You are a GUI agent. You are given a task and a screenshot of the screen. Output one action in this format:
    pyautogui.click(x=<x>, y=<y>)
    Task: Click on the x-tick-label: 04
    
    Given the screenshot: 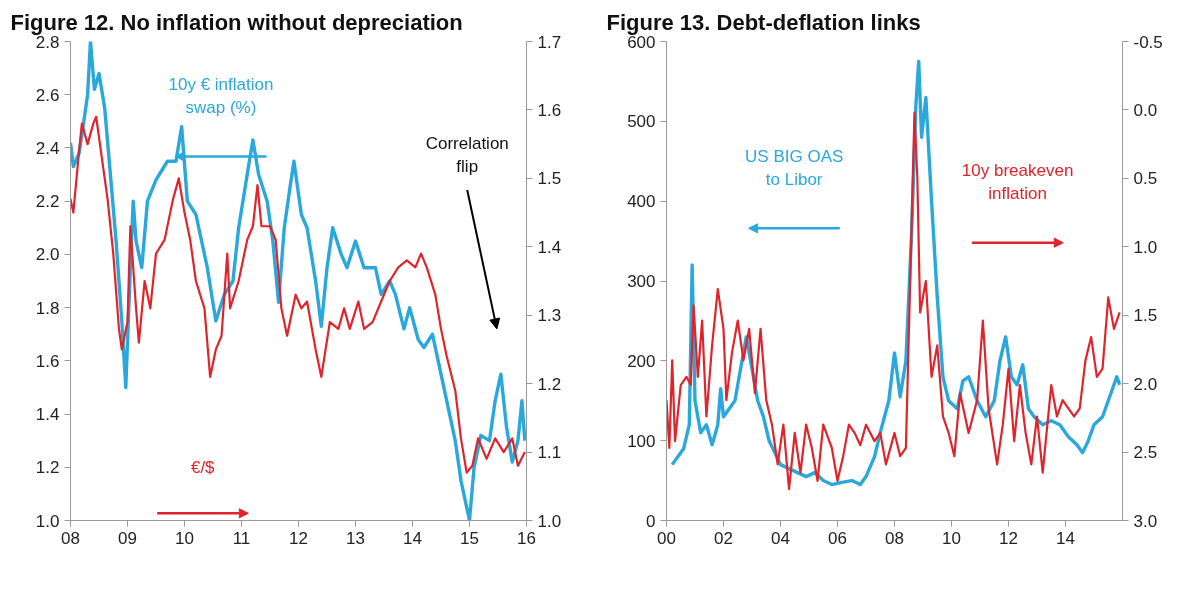 What is the action you would take?
    pyautogui.click(x=780, y=538)
    